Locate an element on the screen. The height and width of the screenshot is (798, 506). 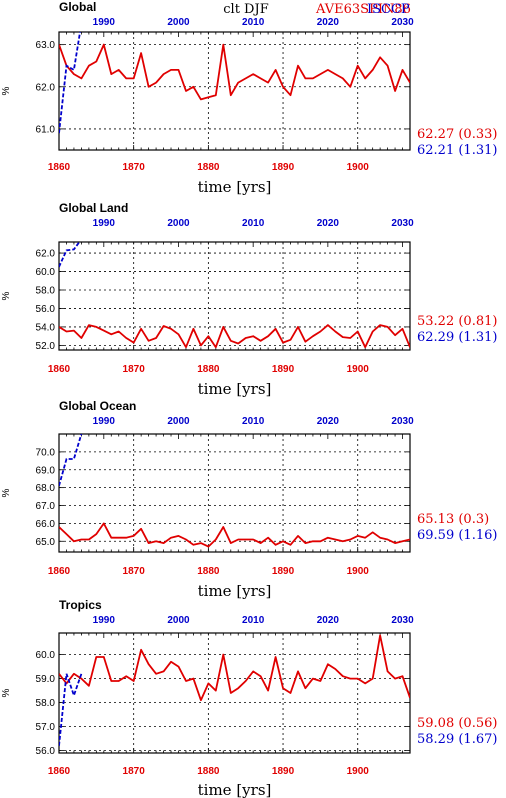
y-tick-label: 52.0 is located at coordinates (46, 346).